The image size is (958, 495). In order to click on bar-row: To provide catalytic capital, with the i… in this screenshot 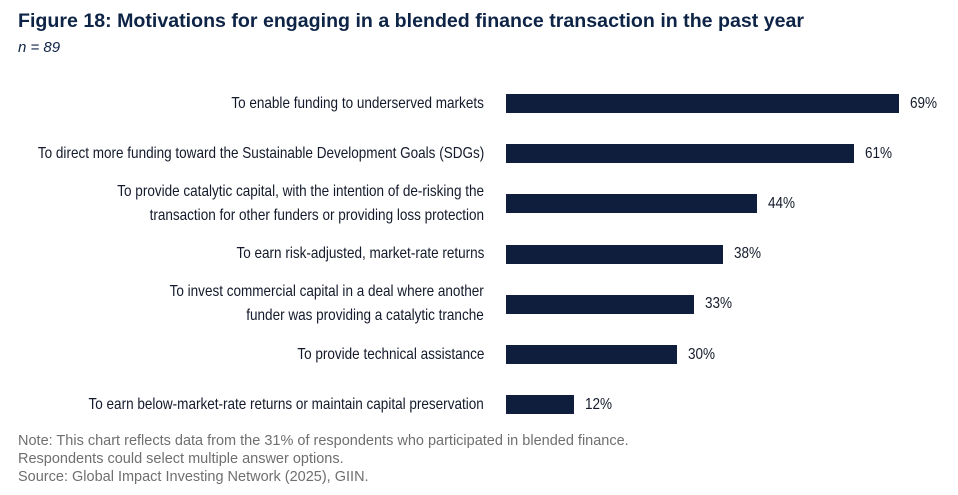, I will do `click(479, 204)`.